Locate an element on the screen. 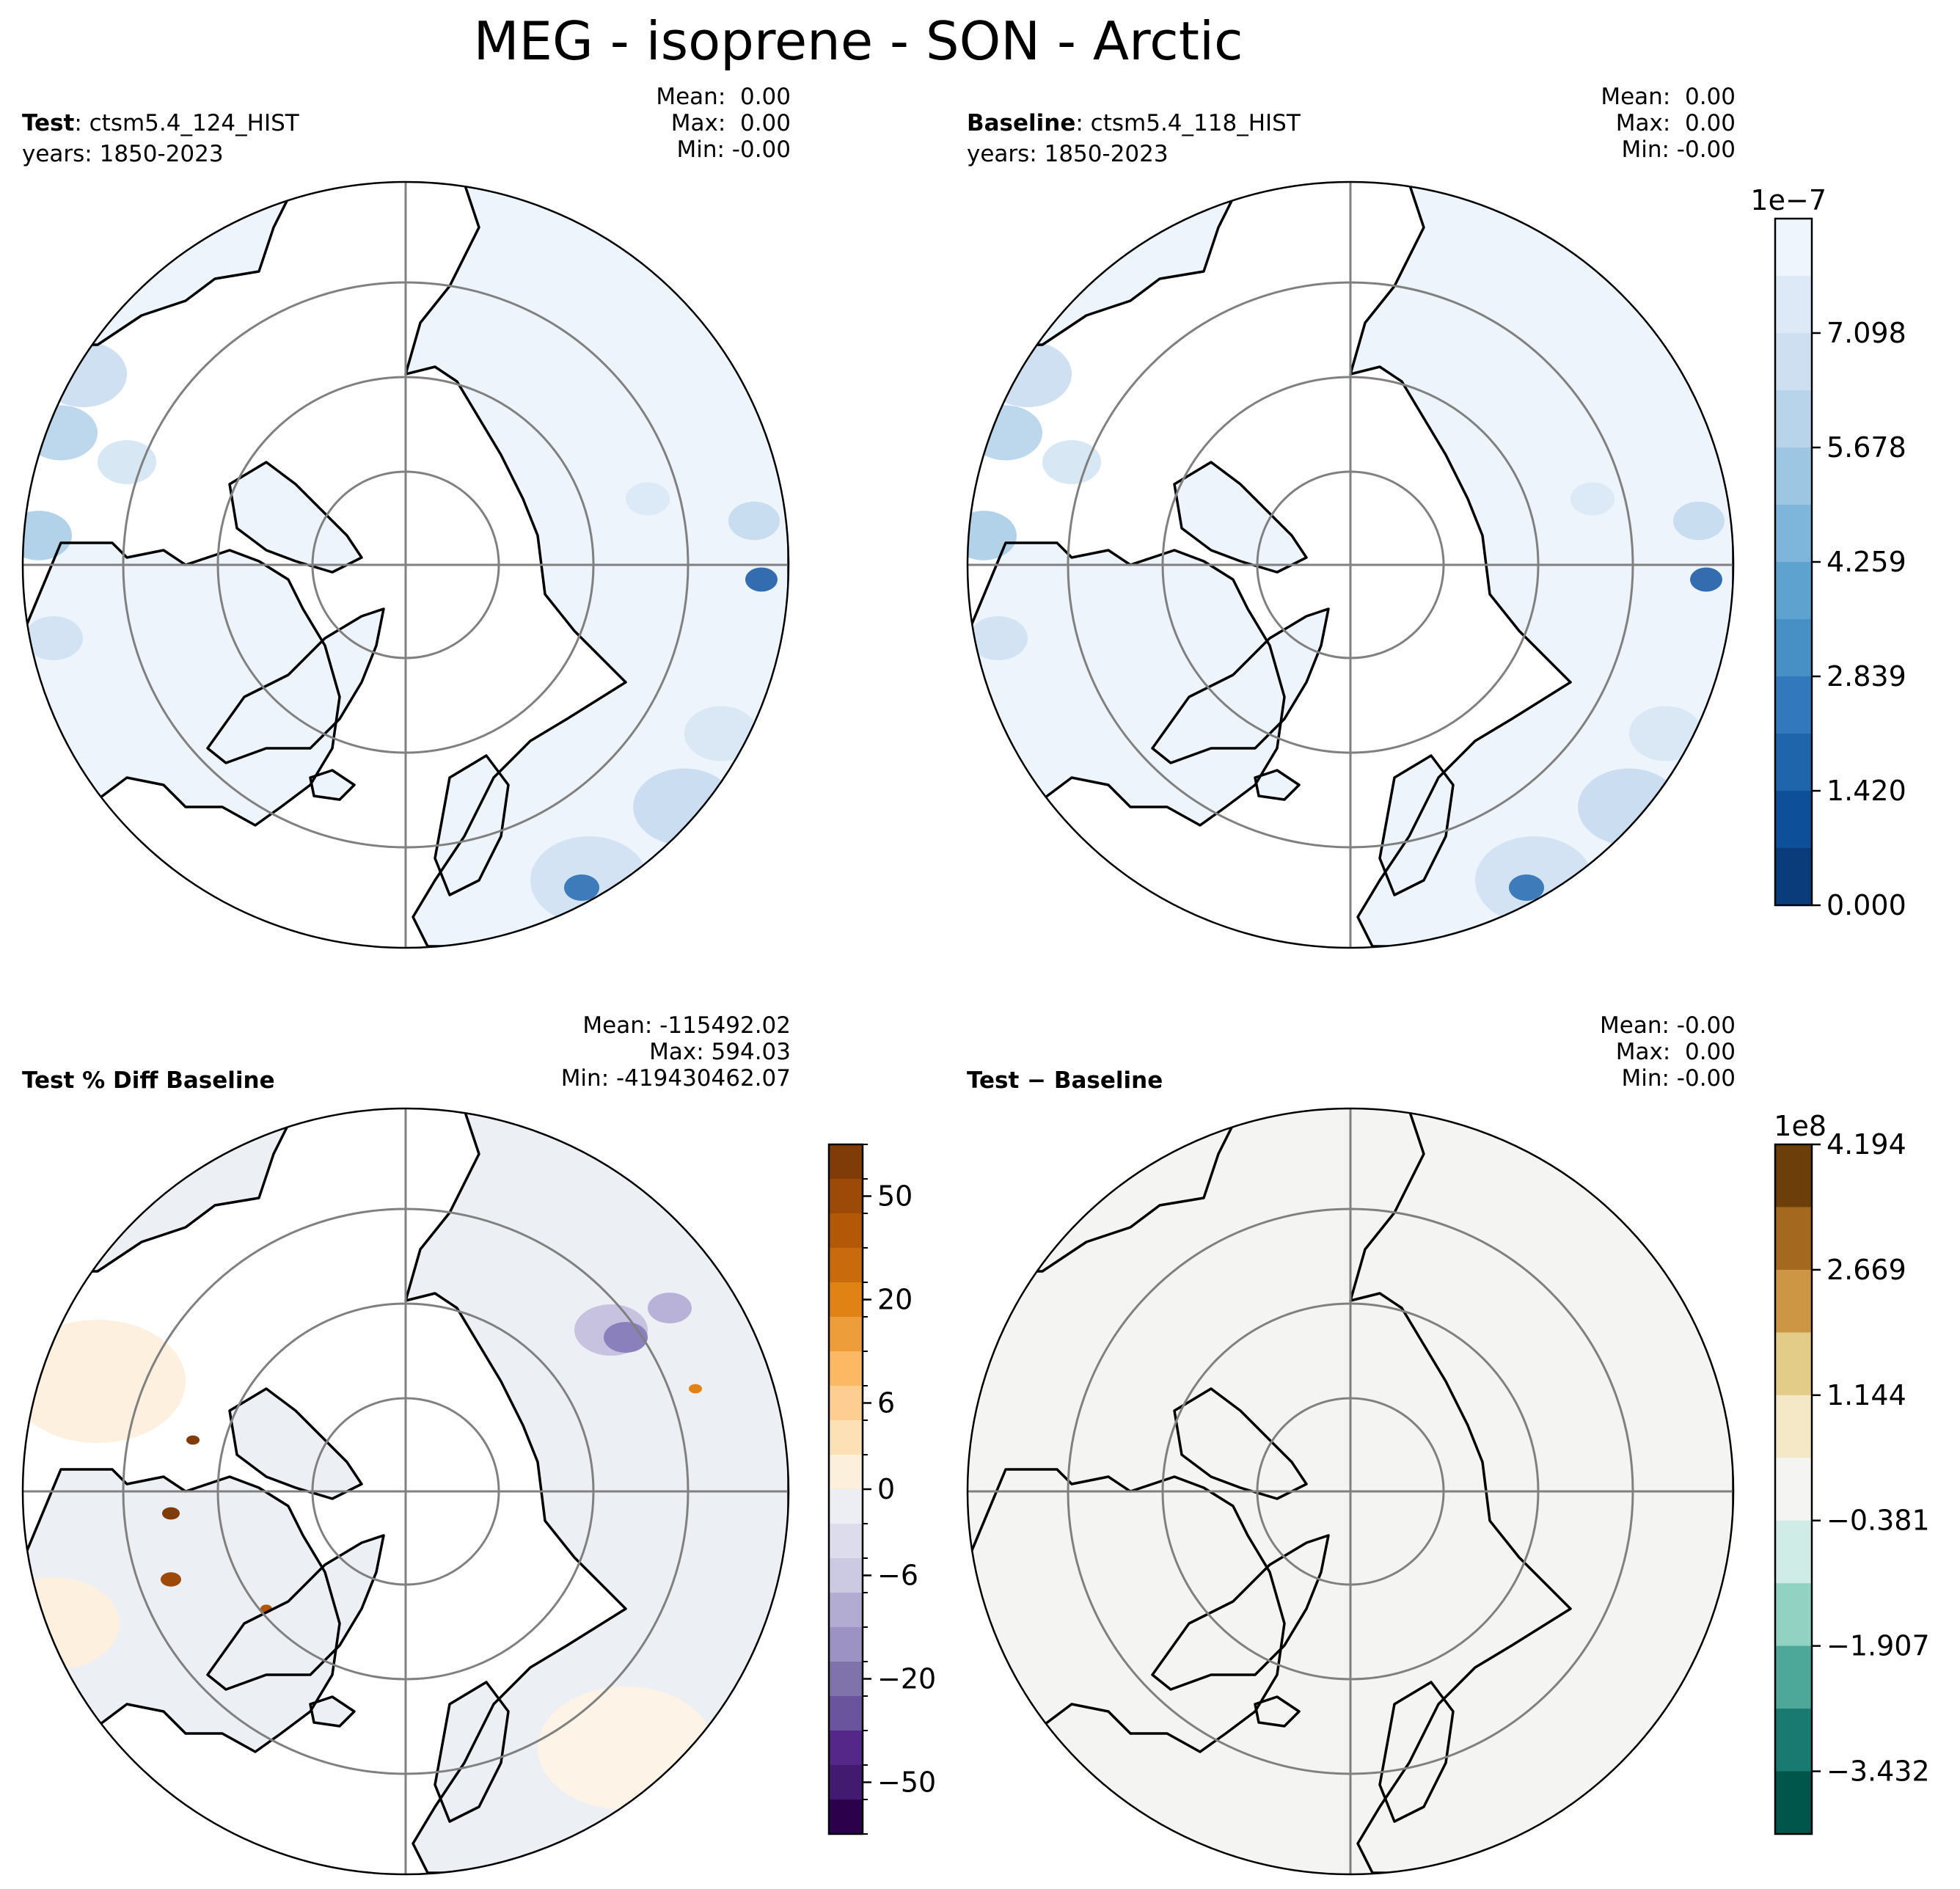 The image size is (1960, 1889). colorbar-tick-label: 1.144 is located at coordinates (1866, 1395).